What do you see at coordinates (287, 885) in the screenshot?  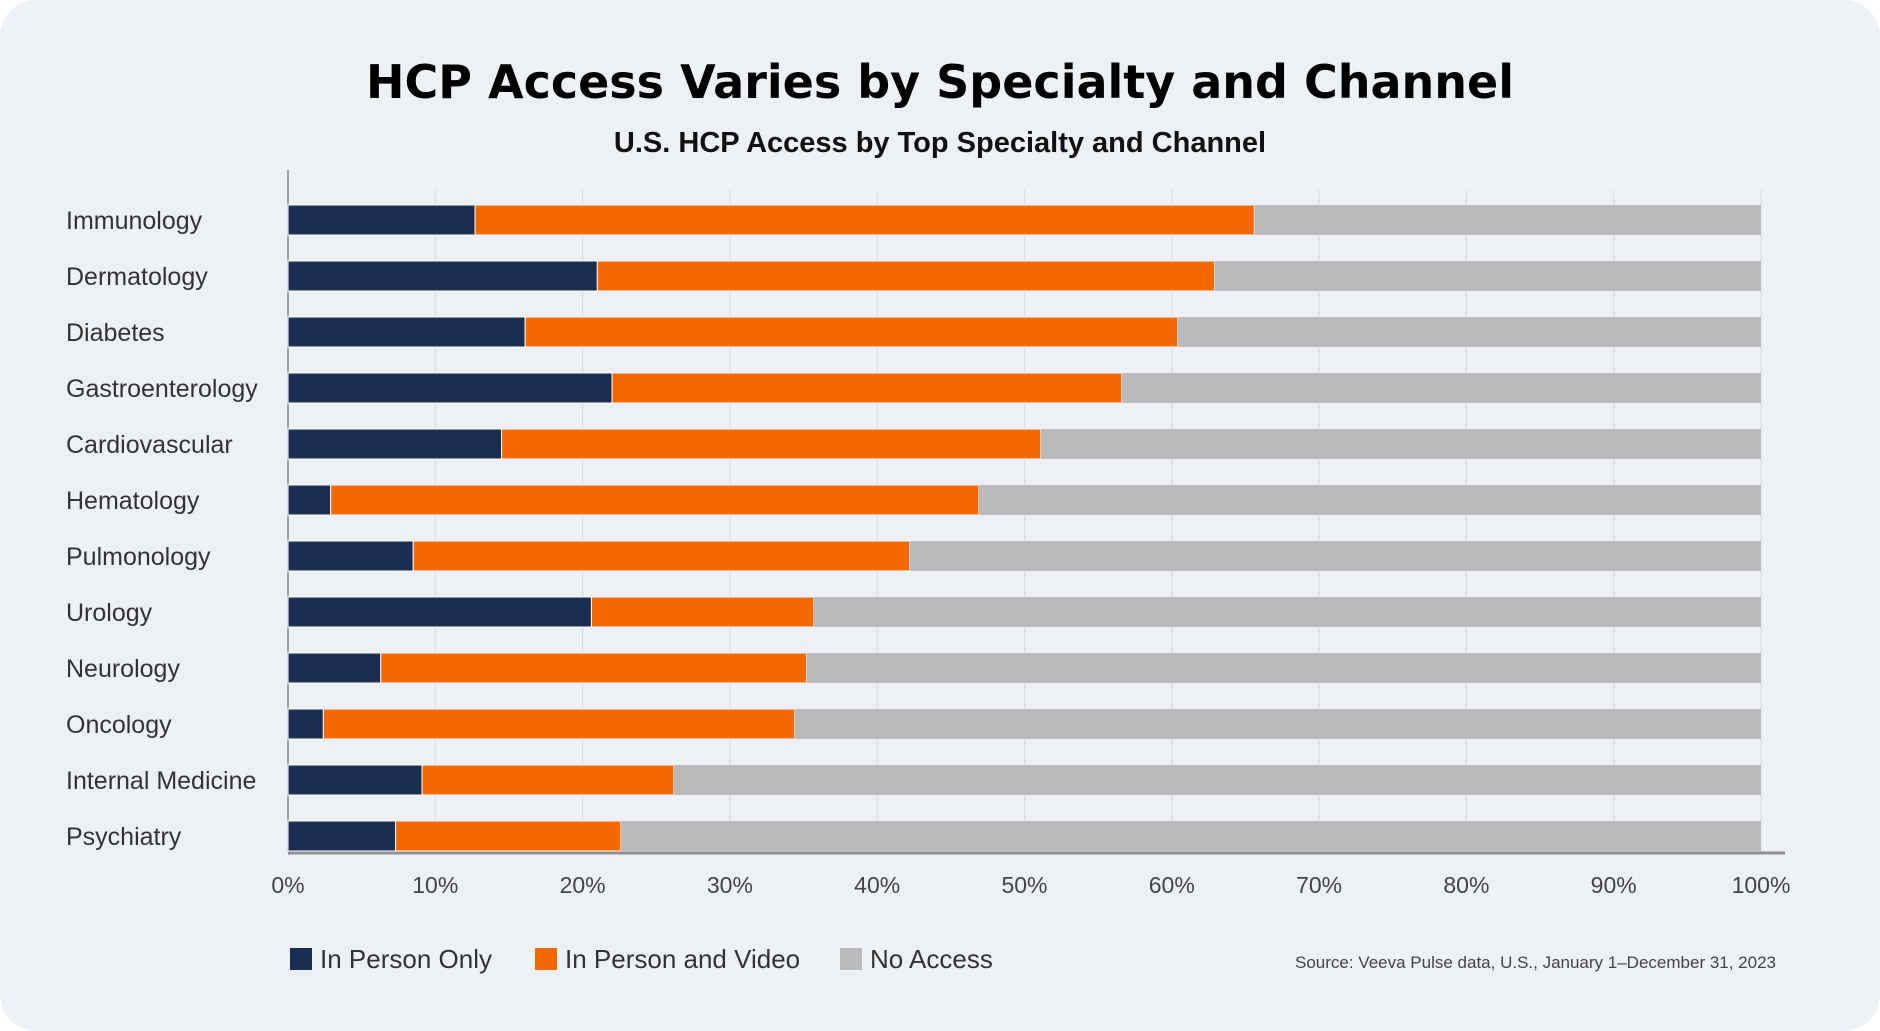 I see `x-tick-label: 0%` at bounding box center [287, 885].